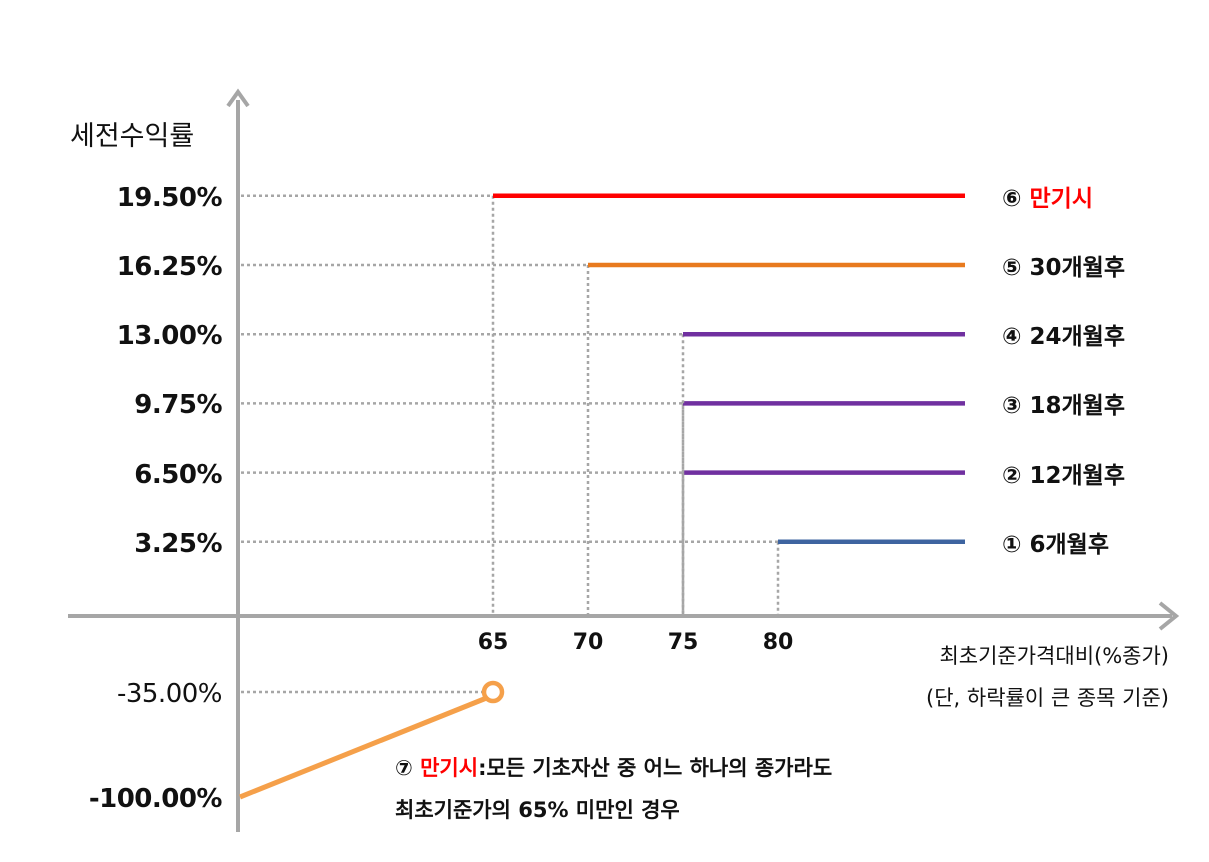 This screenshot has height=862, width=1209. I want to click on y-tick-label: 19.50%, so click(169, 197).